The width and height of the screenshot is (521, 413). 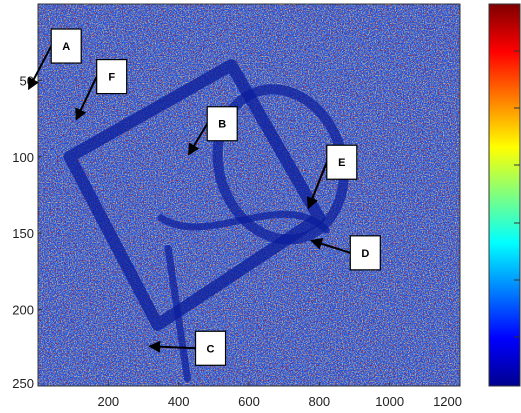 What do you see at coordinates (504, 195) in the screenshot?
I see `colorbar` at bounding box center [504, 195].